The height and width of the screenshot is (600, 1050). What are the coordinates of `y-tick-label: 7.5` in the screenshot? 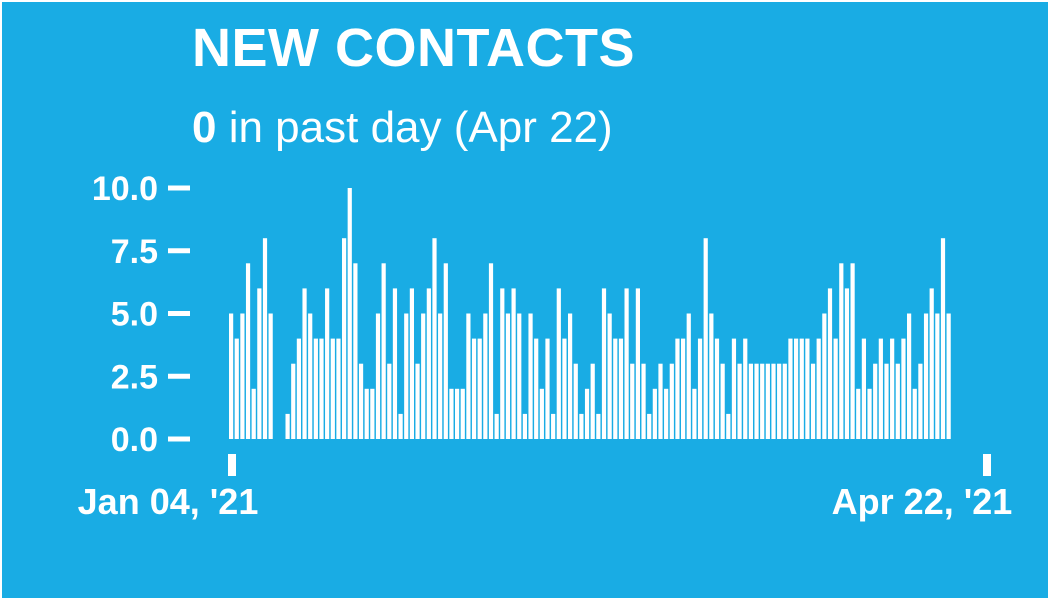 It's located at (134, 252).